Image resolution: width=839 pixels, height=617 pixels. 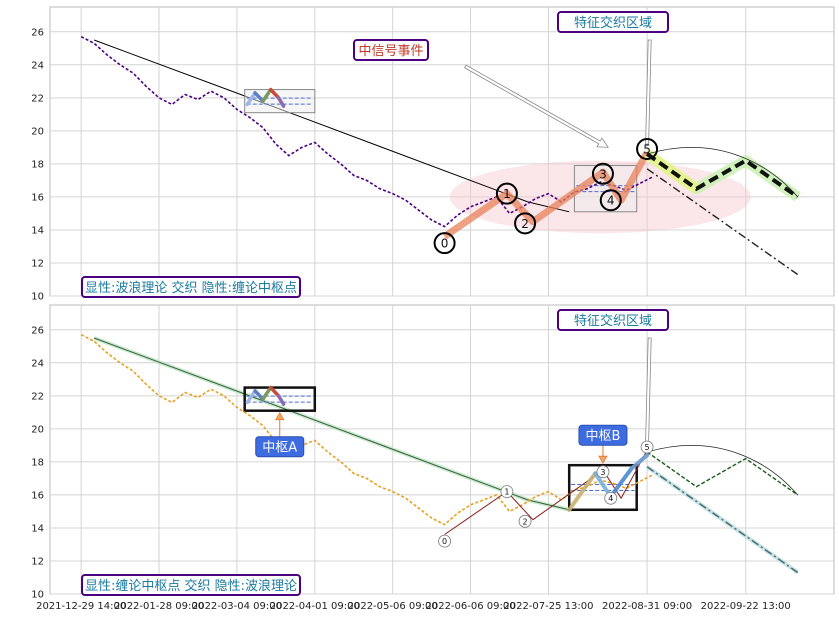 I want to click on signal-event-label-frame, so click(x=391, y=50).